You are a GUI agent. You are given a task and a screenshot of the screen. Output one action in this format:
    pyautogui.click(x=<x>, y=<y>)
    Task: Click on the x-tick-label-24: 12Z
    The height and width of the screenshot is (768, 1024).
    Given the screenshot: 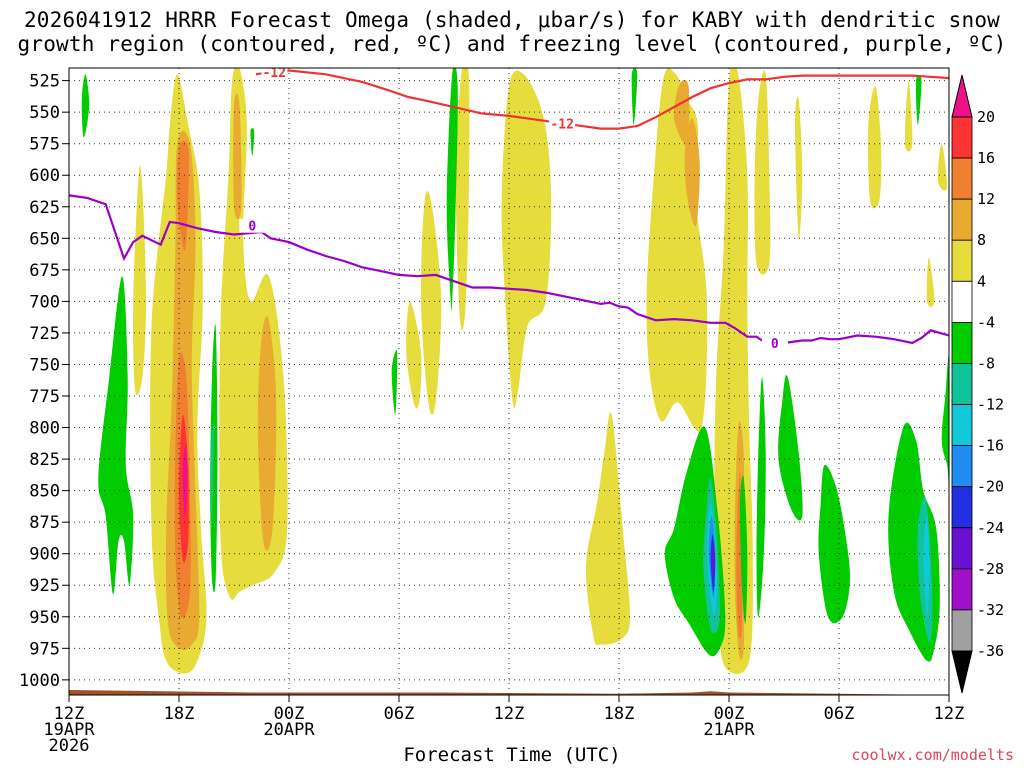 What is the action you would take?
    pyautogui.click(x=509, y=714)
    